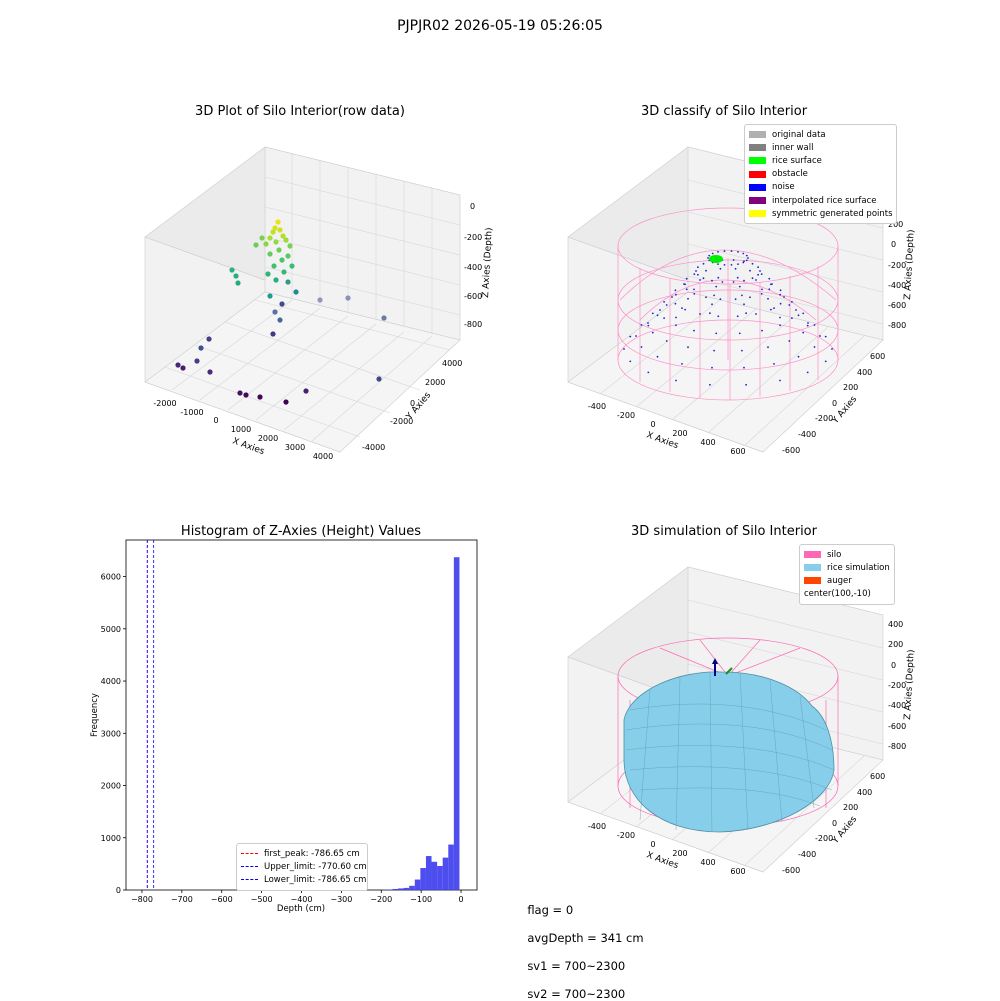 This screenshot has height=1001, width=1000. What do you see at coordinates (834, 823) in the screenshot?
I see `simulation-y-tick: 0` at bounding box center [834, 823].